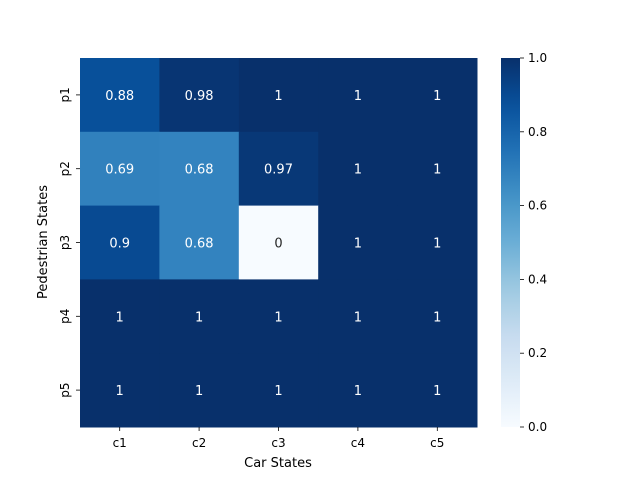  I want to click on colorbar, so click(510, 242).